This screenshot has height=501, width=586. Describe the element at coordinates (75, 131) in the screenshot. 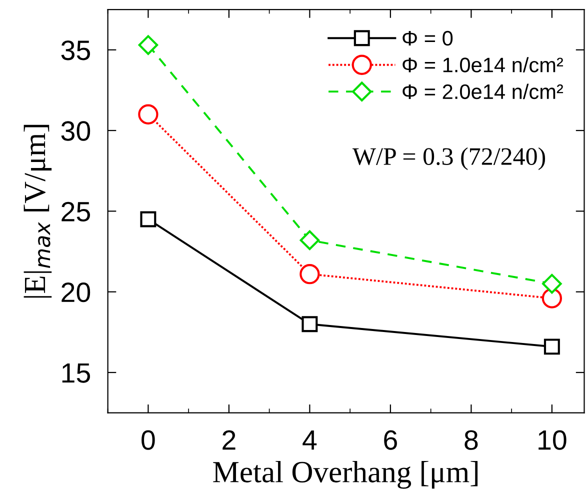

I see `y-tick-label: 30` at that location.